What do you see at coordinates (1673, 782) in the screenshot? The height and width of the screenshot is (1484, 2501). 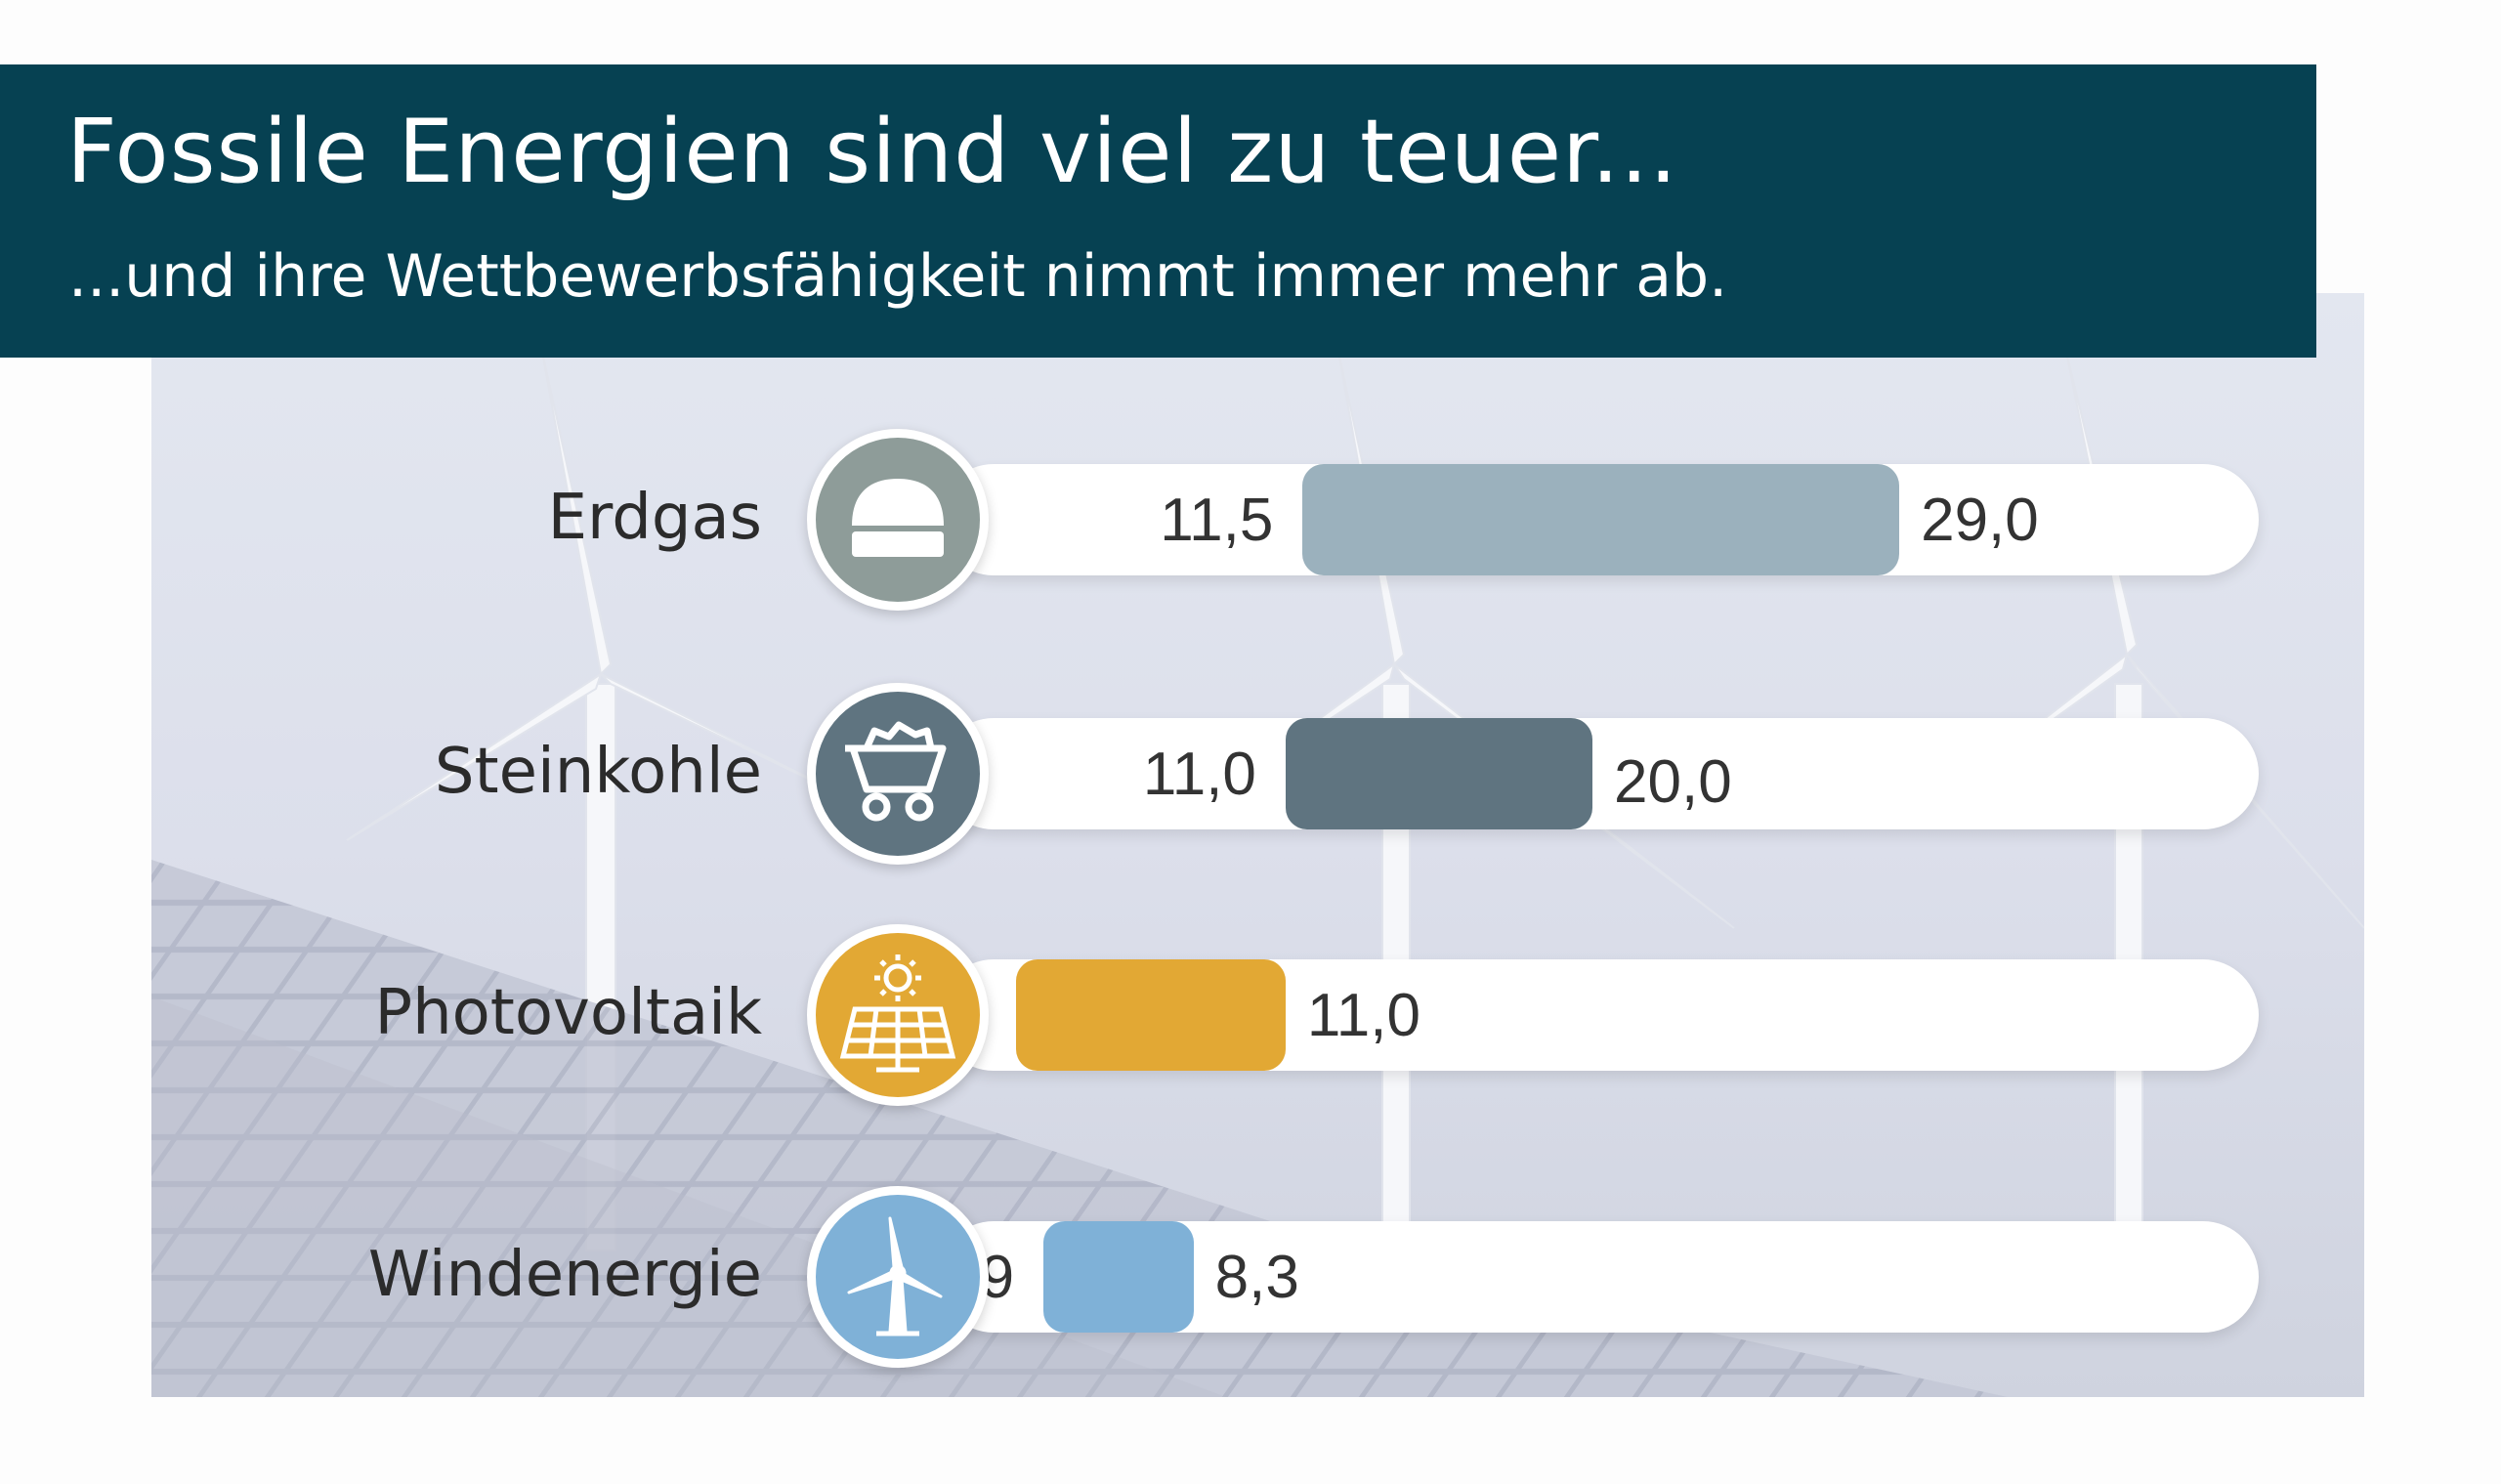 I see `high-value-label: 20,0` at bounding box center [1673, 782].